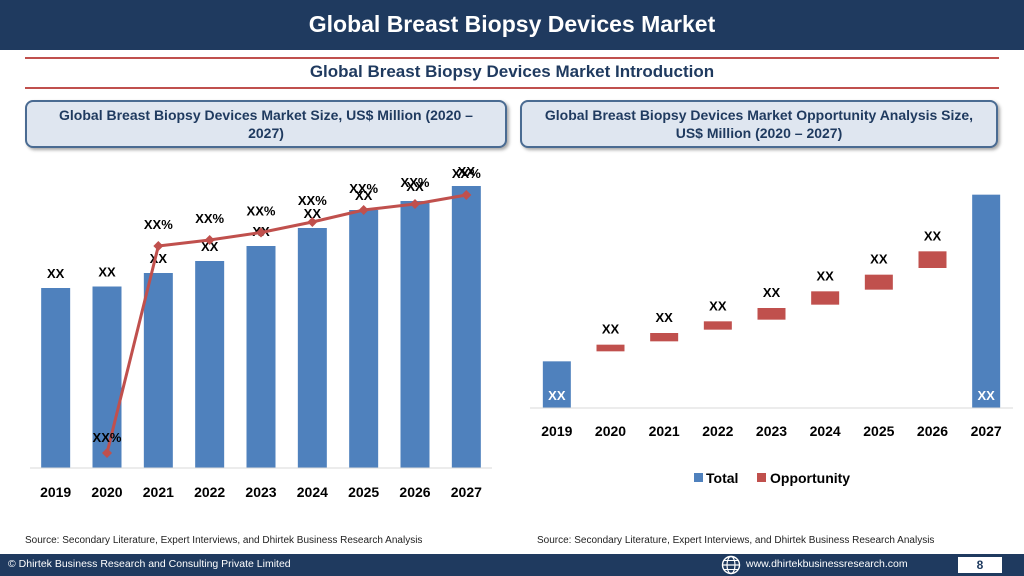 The width and height of the screenshot is (1024, 576). Describe the element at coordinates (363, 492) in the screenshot. I see `size-x-tick-2025: 2025` at that location.